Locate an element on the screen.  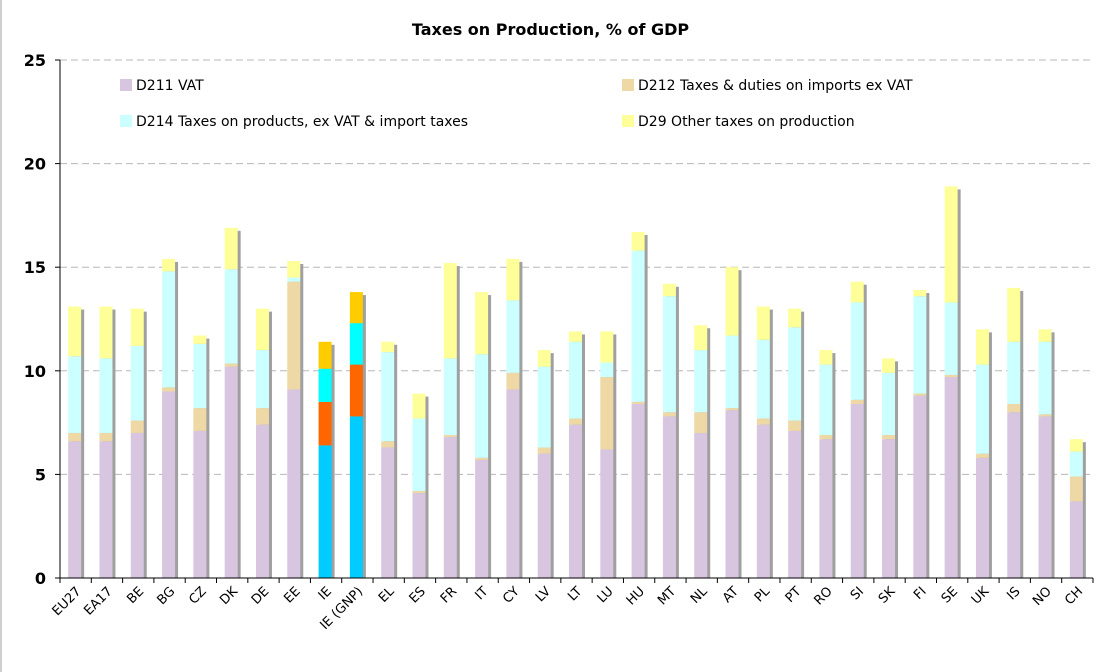
x-tick-label: SK is located at coordinates (887, 595).